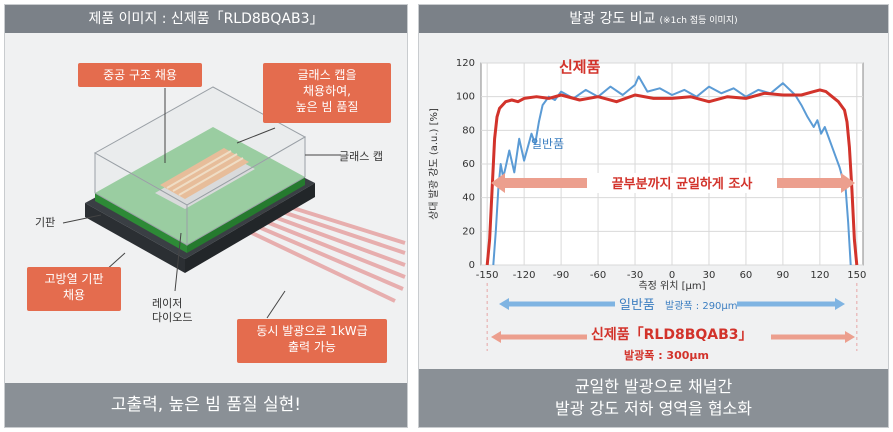 The width and height of the screenshot is (893, 432). What do you see at coordinates (783, 275) in the screenshot?
I see `x-tick-label: 90` at bounding box center [783, 275].